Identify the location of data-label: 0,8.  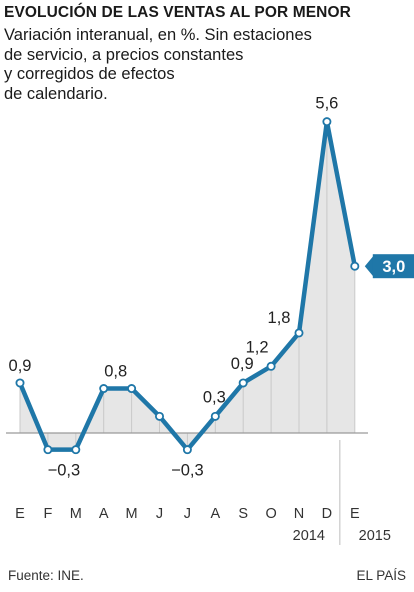
(115, 372).